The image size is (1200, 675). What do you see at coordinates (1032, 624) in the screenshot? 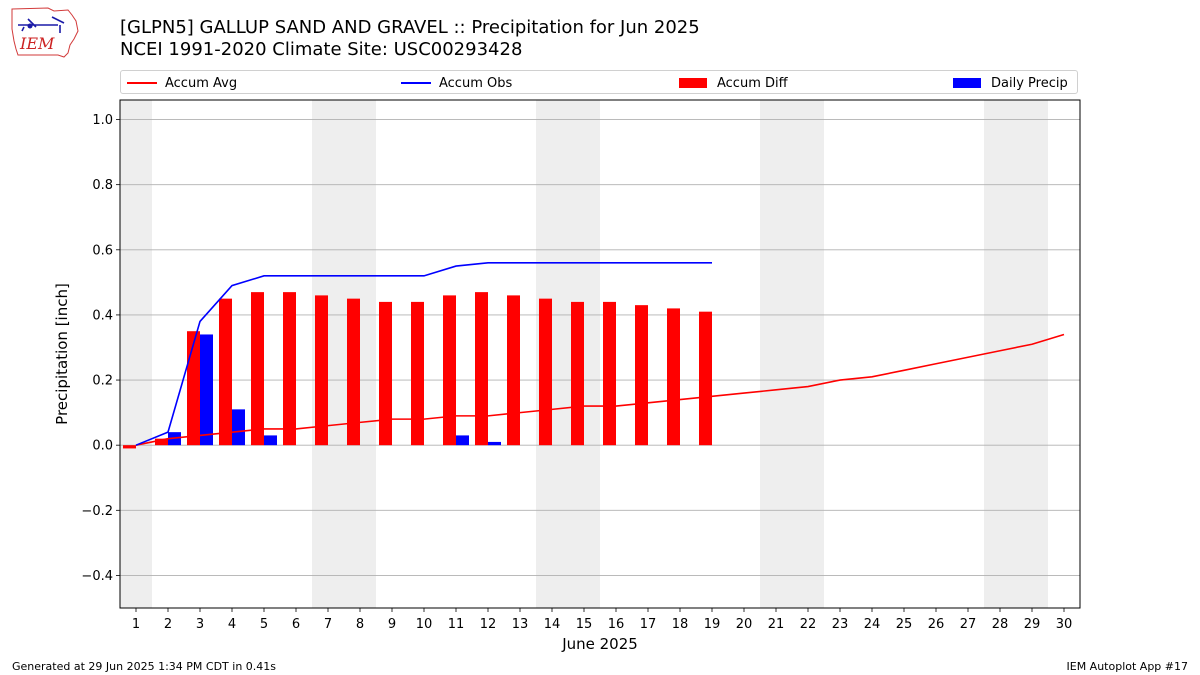
I see `x-tick-label: 29` at bounding box center [1032, 624].